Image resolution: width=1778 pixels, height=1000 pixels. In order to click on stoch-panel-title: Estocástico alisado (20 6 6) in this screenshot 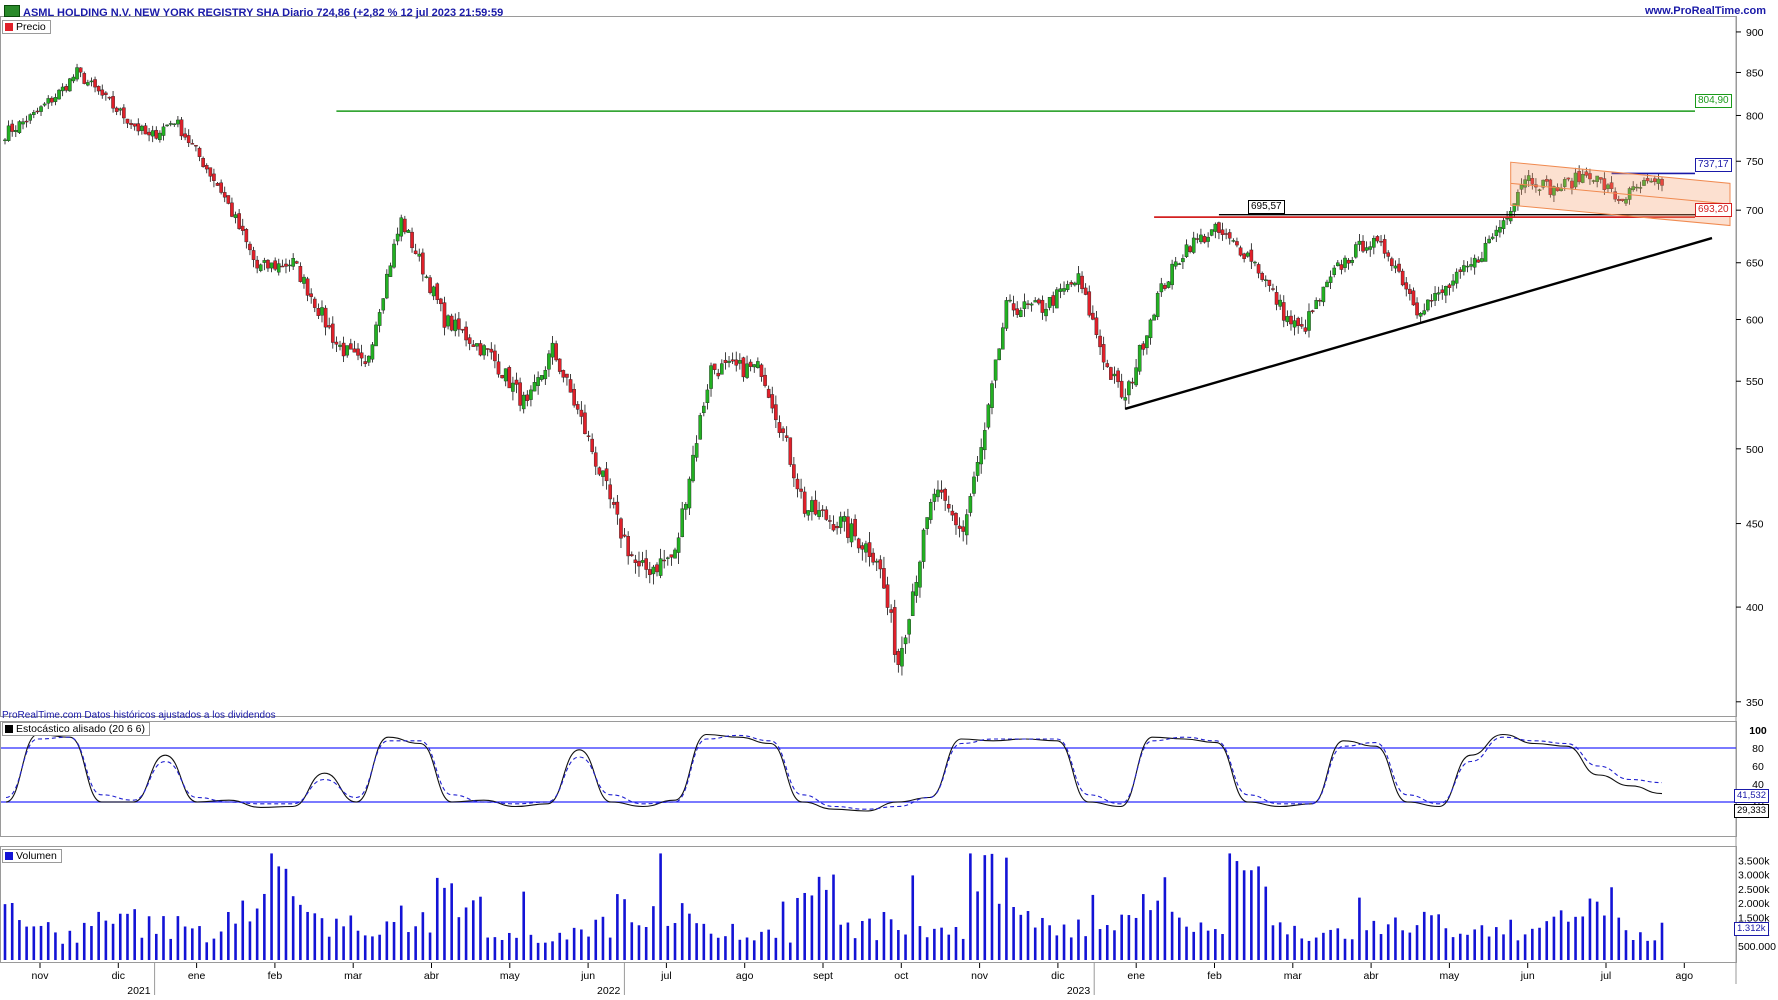, I will do `click(76, 729)`.